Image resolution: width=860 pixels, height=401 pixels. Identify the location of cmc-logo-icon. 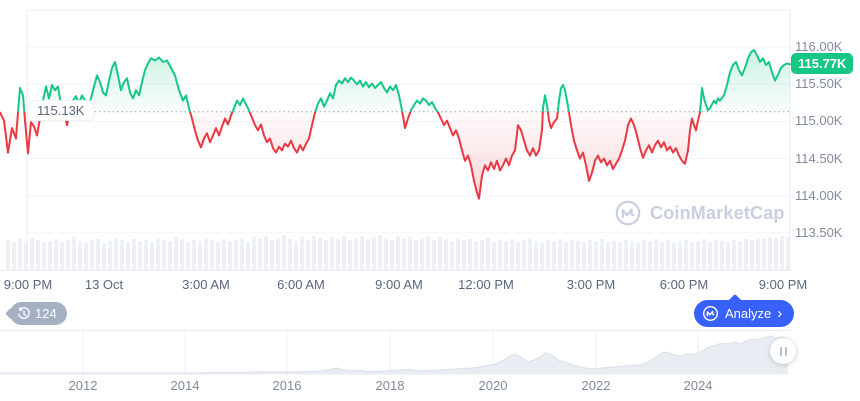
(710, 313).